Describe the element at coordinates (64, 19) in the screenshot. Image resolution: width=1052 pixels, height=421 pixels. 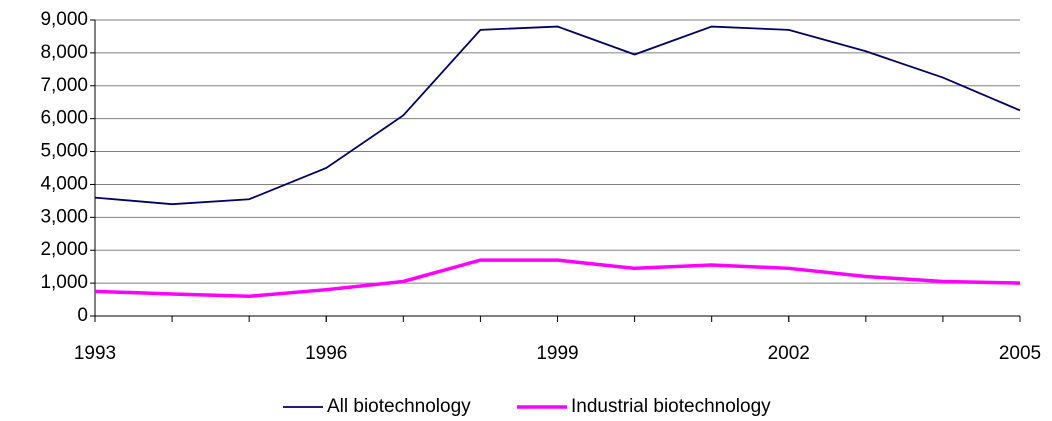
I see `y-tick-label: 9,000` at that location.